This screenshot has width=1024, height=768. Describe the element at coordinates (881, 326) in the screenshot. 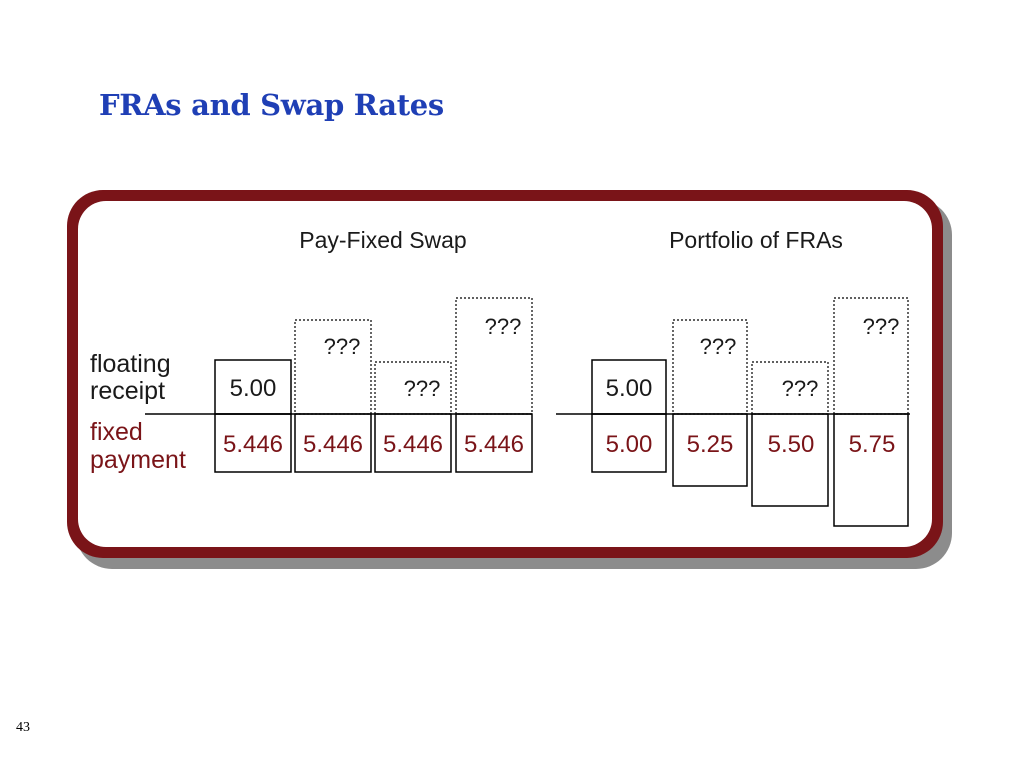

I see `fra-floating-value-4: ???` at that location.